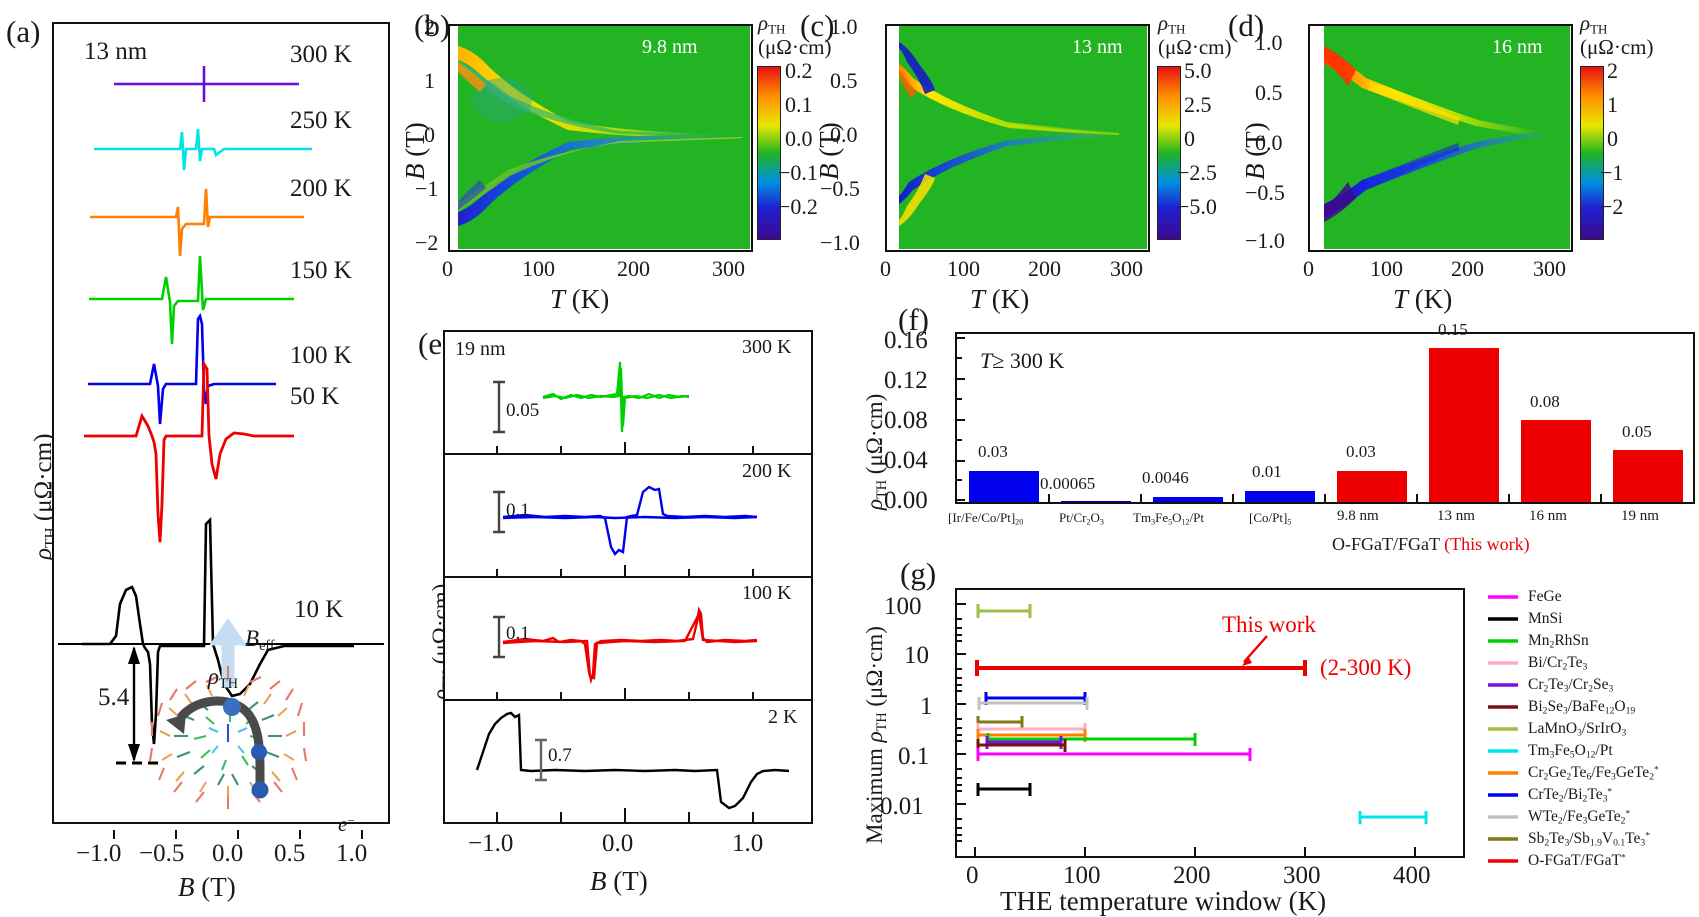 The height and width of the screenshot is (917, 1699). What do you see at coordinates (432, 25) in the screenshot?
I see `panel-b-tag: (b)` at bounding box center [432, 25].